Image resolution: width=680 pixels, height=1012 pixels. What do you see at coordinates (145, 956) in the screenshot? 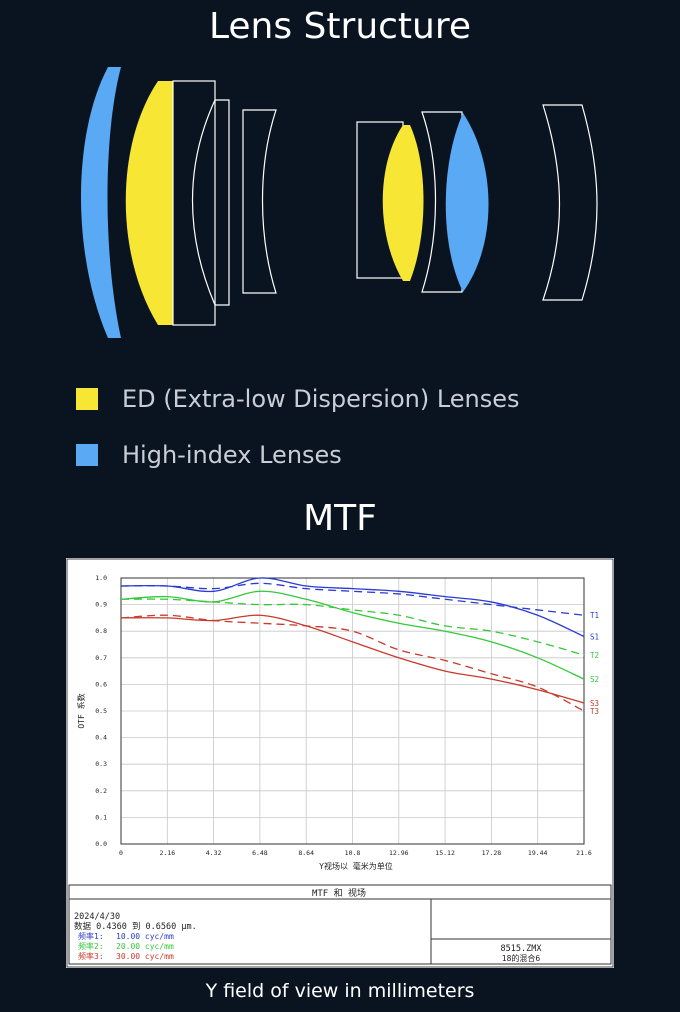
I see `frequency-3-value: 30.00 cyc/mm` at bounding box center [145, 956].